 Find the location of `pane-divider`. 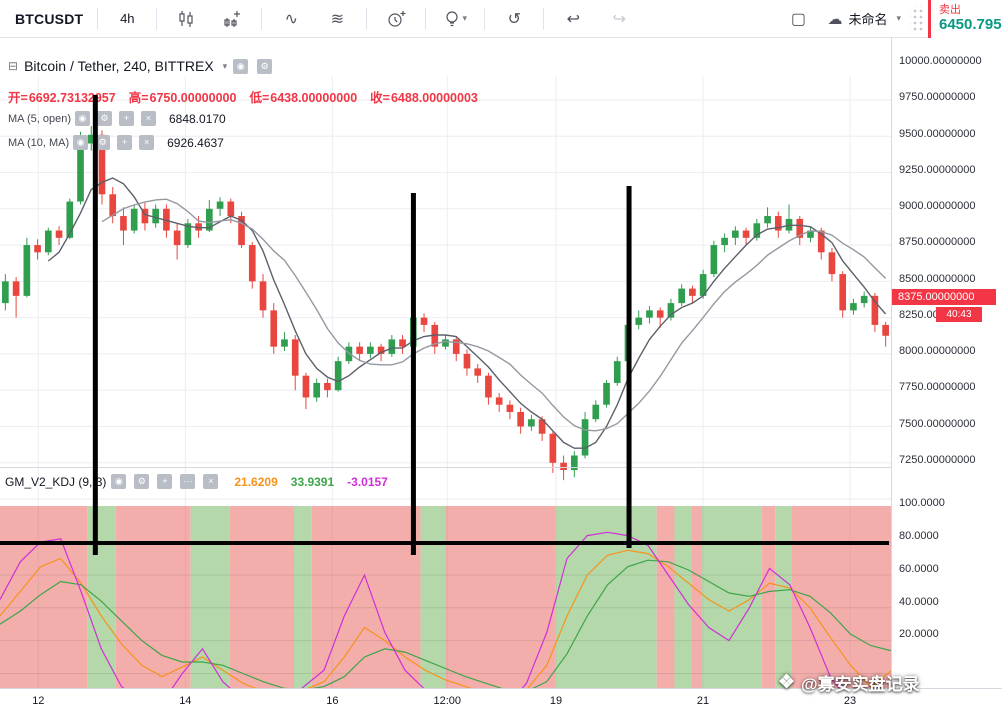

pane-divider is located at coordinates (501, 467).